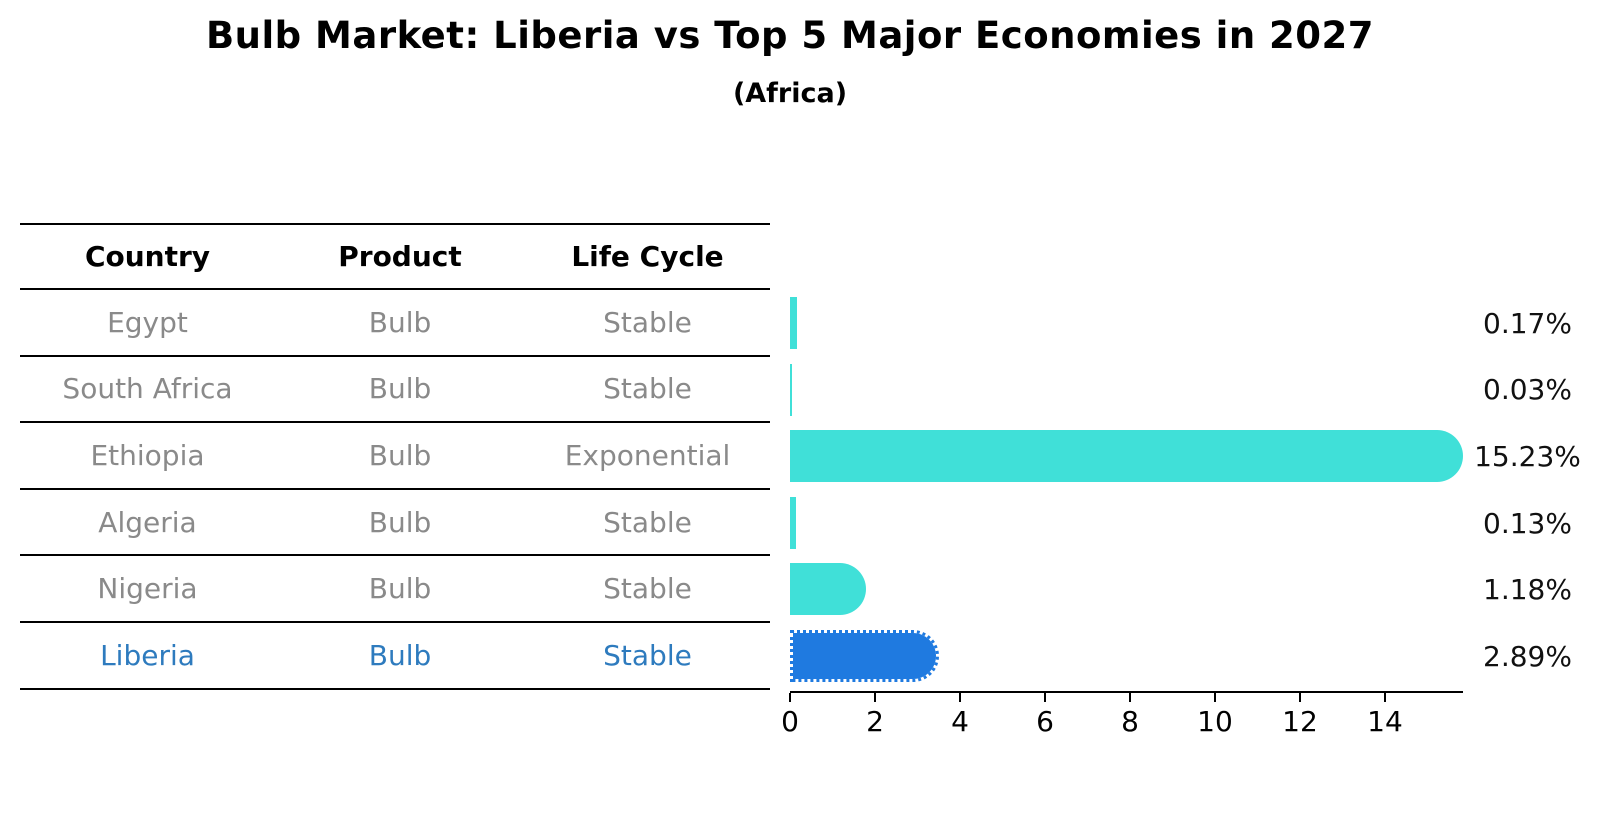 The height and width of the screenshot is (823, 1604). What do you see at coordinates (1527, 456) in the screenshot?
I see `value-label: 15.23%` at bounding box center [1527, 456].